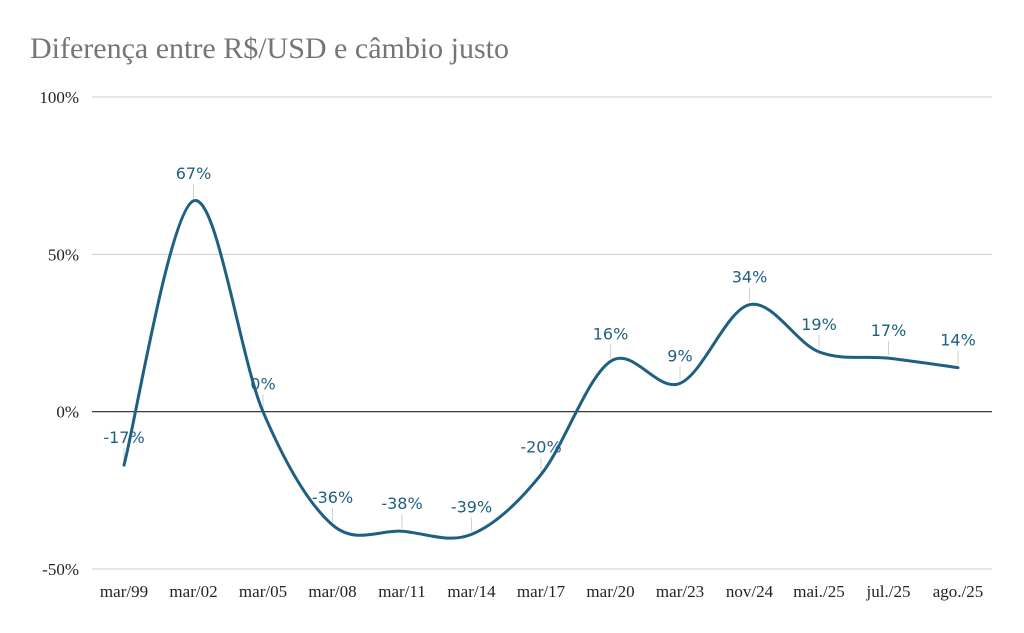  Describe the element at coordinates (194, 173) in the screenshot. I see `data-label: 67%` at that location.